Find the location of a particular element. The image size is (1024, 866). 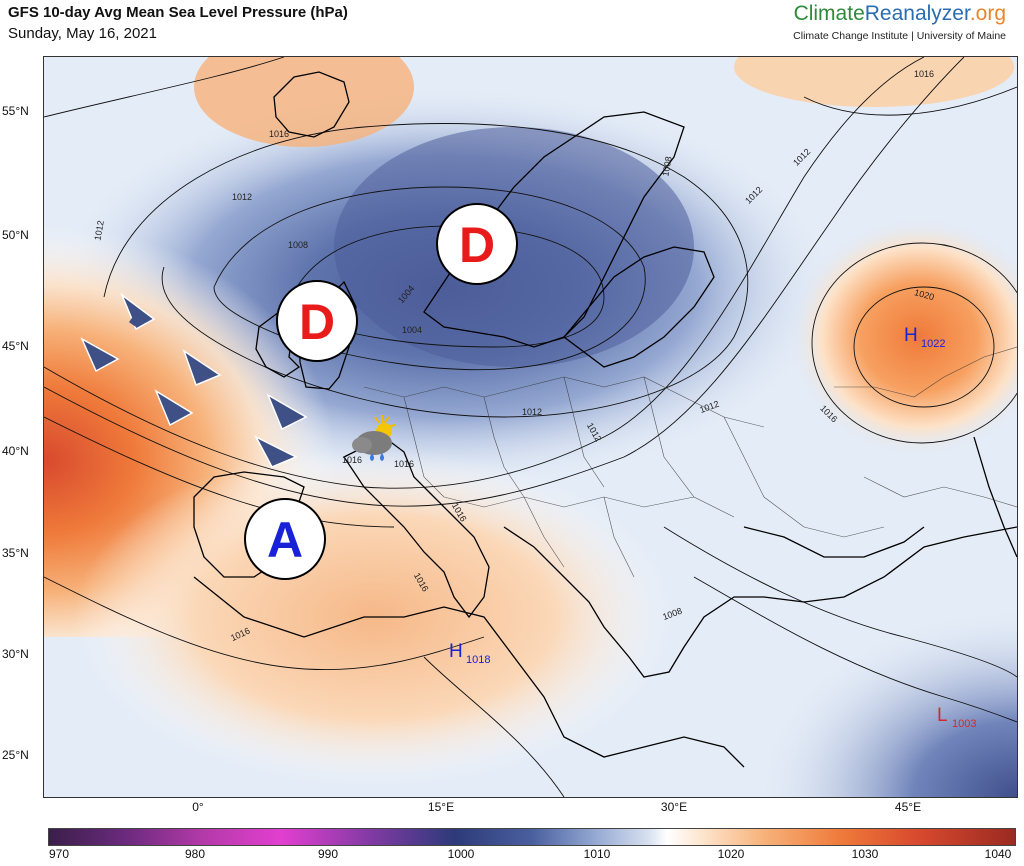

svg-text: 1018 is located at coordinates (478, 660).